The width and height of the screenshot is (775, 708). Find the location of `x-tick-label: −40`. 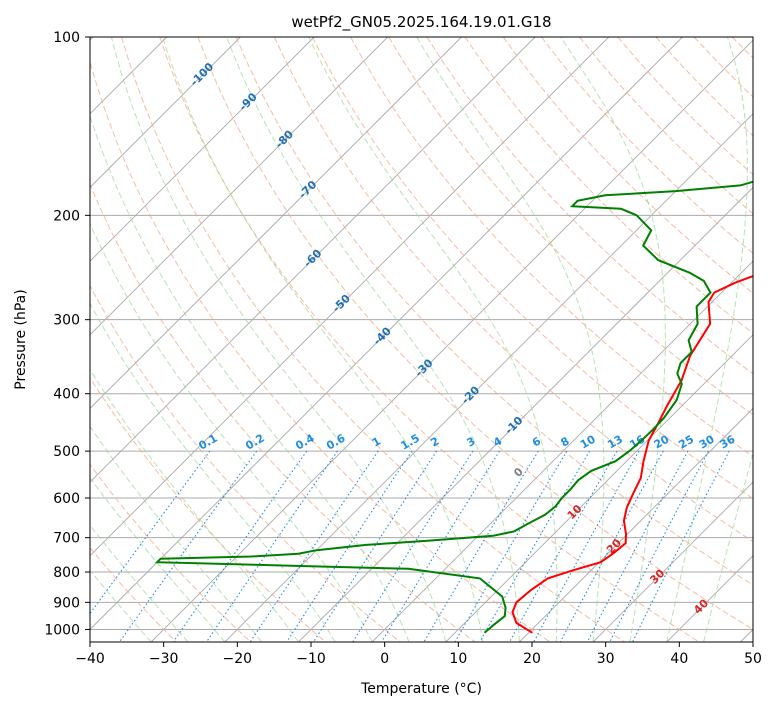

x-tick-label: −40 is located at coordinates (90, 659).